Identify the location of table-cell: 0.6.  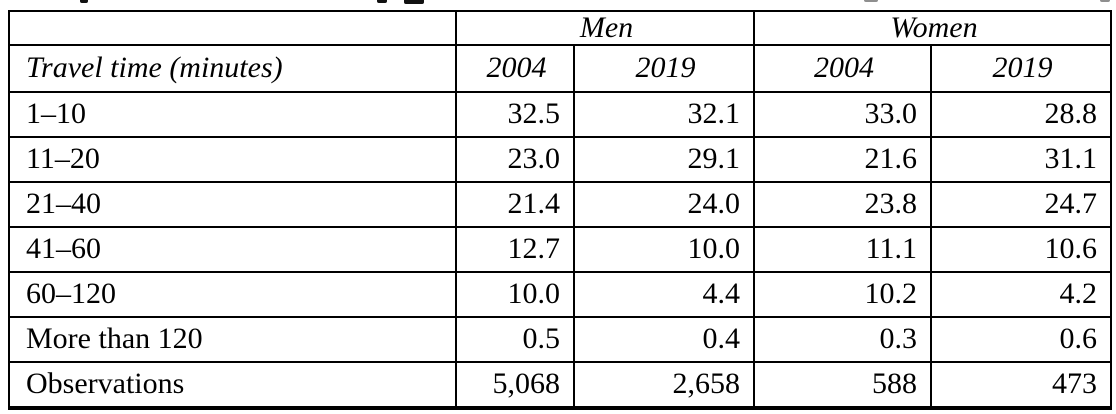
(1021, 339).